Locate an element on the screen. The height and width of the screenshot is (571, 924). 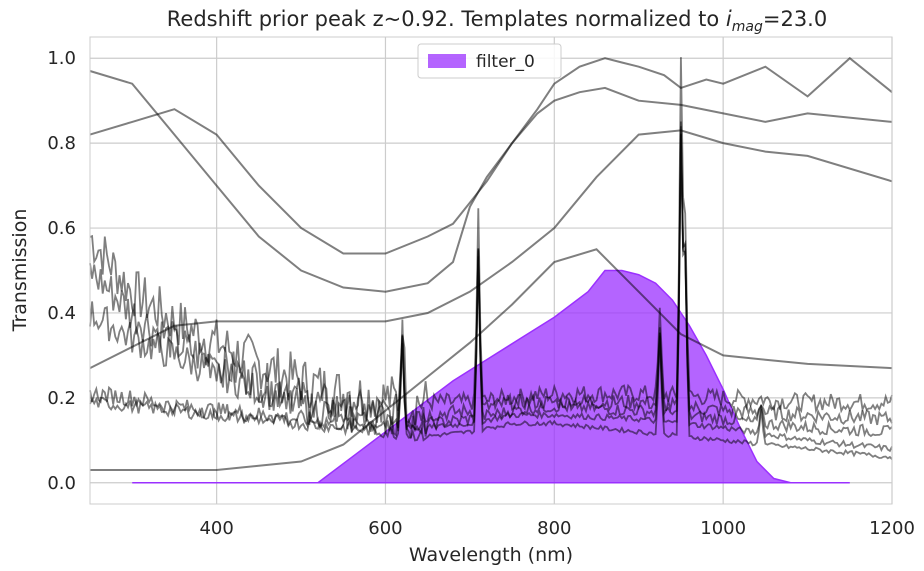
title-math-base: i is located at coordinates (729, 19).